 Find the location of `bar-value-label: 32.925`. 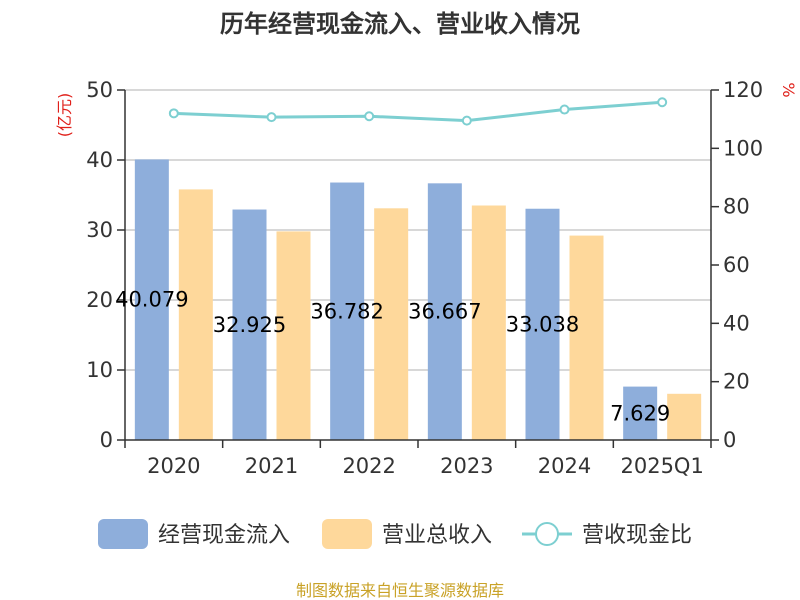

bar-value-label: 32.925 is located at coordinates (249, 325).